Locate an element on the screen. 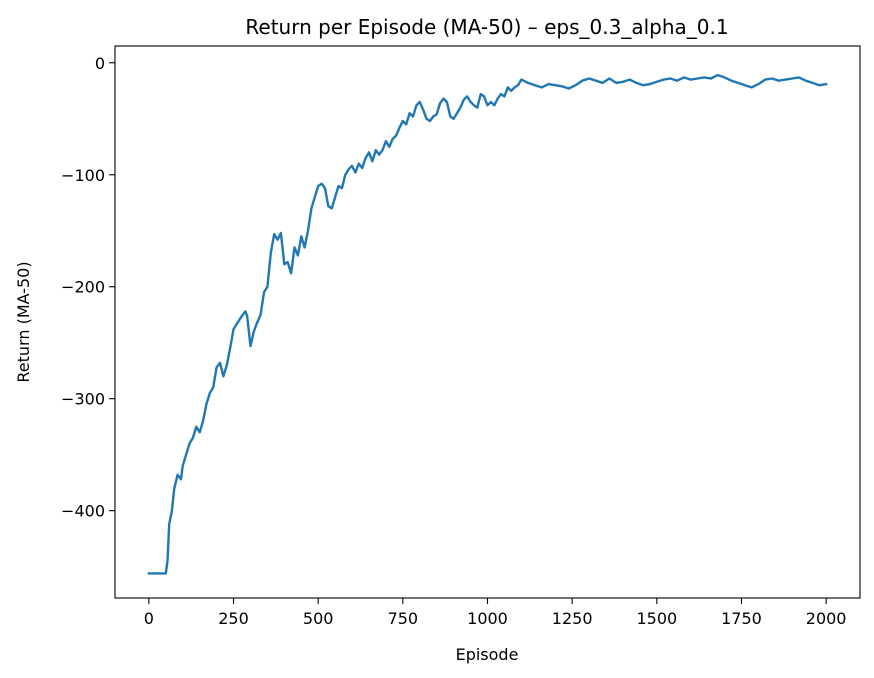 This screenshot has width=874, height=678. x-tick-label: 1000 is located at coordinates (487, 618).